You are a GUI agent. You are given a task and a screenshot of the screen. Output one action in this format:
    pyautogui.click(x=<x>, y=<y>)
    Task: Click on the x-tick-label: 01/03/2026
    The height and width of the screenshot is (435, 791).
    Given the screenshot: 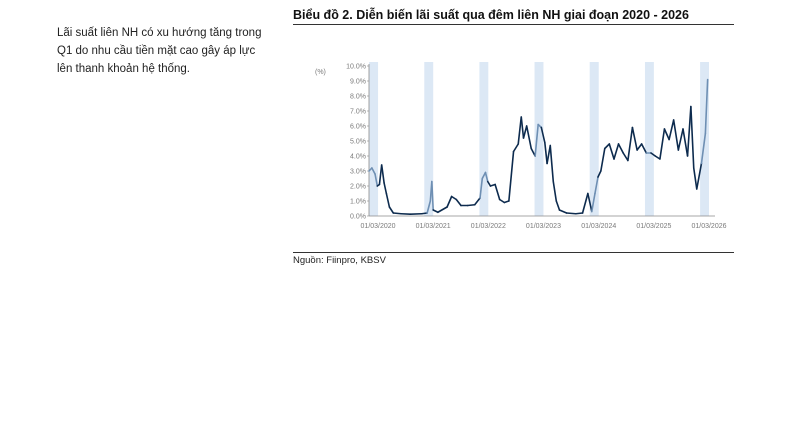 What is the action you would take?
    pyautogui.click(x=708, y=226)
    